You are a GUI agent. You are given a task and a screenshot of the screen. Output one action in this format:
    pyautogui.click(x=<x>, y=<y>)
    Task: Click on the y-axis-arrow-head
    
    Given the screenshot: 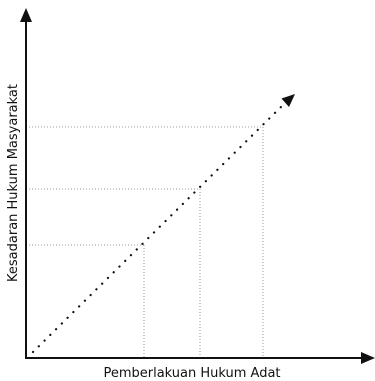 What is the action you would take?
    pyautogui.click(x=26, y=15)
    